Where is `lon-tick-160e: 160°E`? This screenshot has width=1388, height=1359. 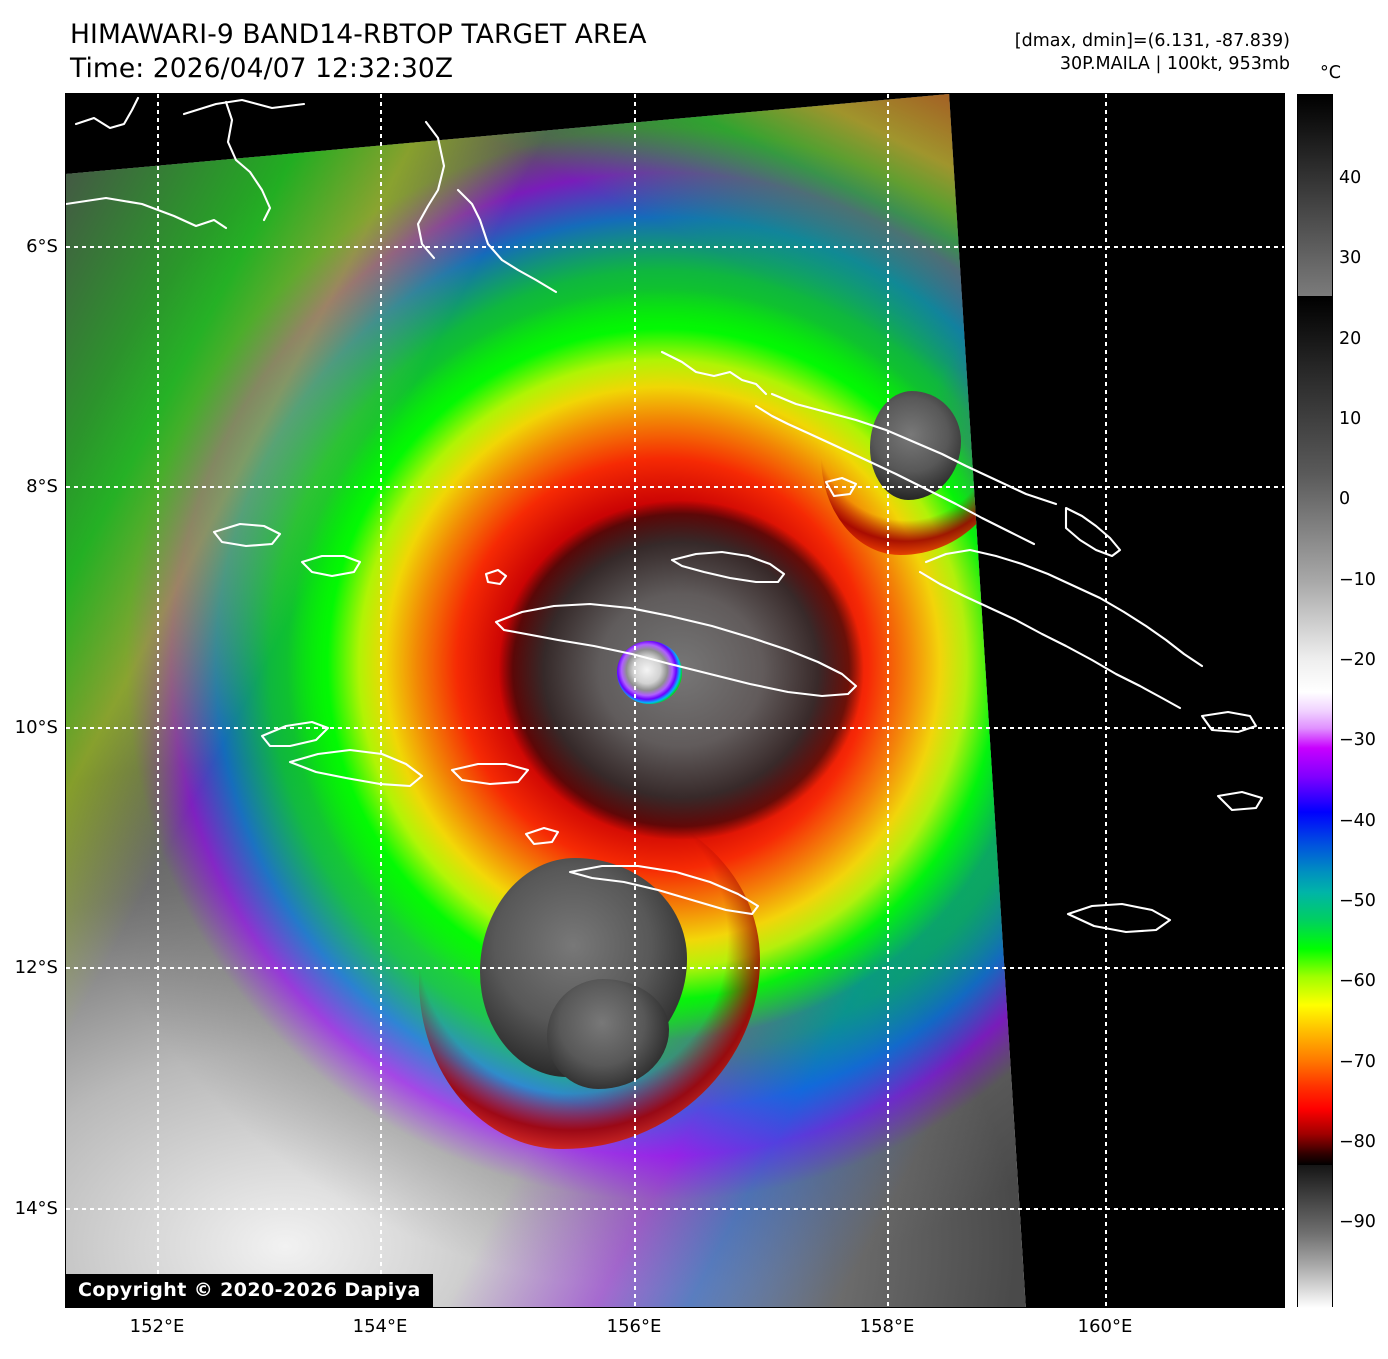
lon-tick-160e: 160°E is located at coordinates (1105, 1326).